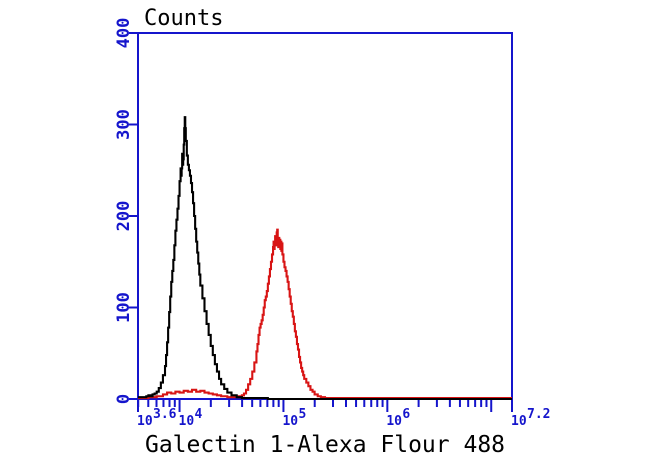 This screenshot has width=650, height=460. I want to click on x-tick-label: 10 5, so click(294, 418).